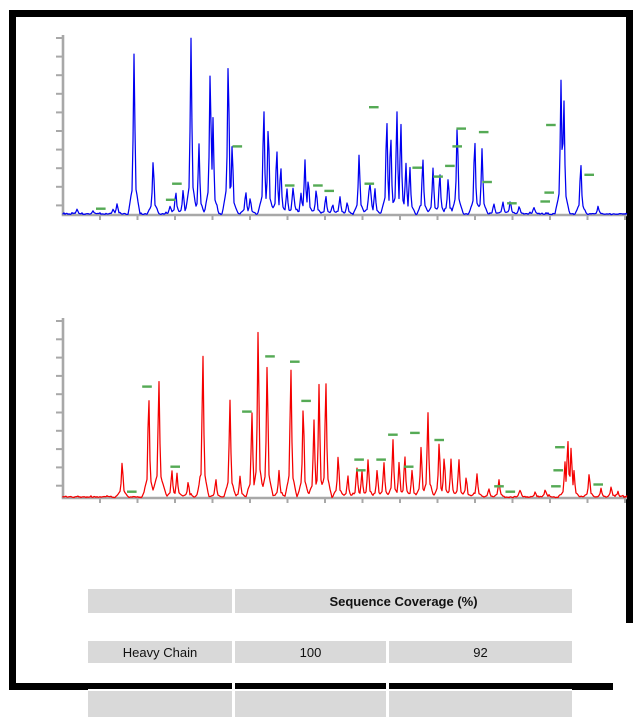 This screenshot has height=719, width=642. I want to click on table-header-row: Sequence Coverage (%), so click(330, 602).